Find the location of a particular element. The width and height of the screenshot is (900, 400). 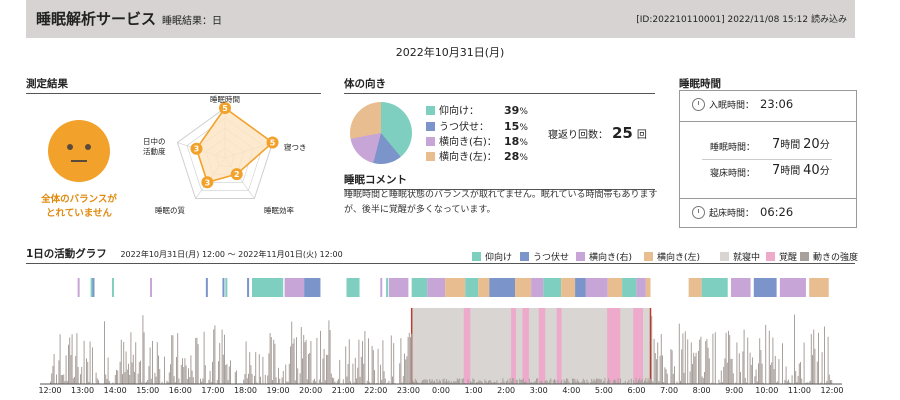

radar-point-value: 3 is located at coordinates (208, 182).